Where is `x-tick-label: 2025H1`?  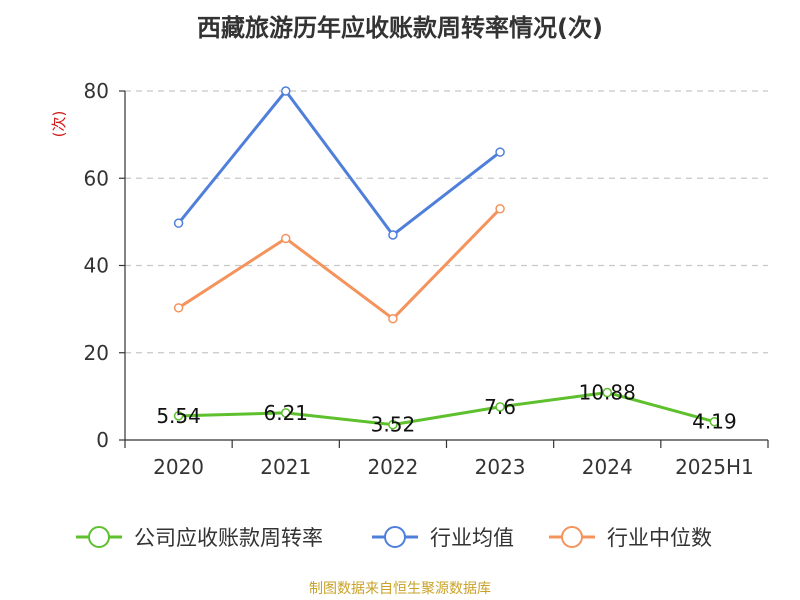
x-tick-label: 2025H1 is located at coordinates (714, 467).